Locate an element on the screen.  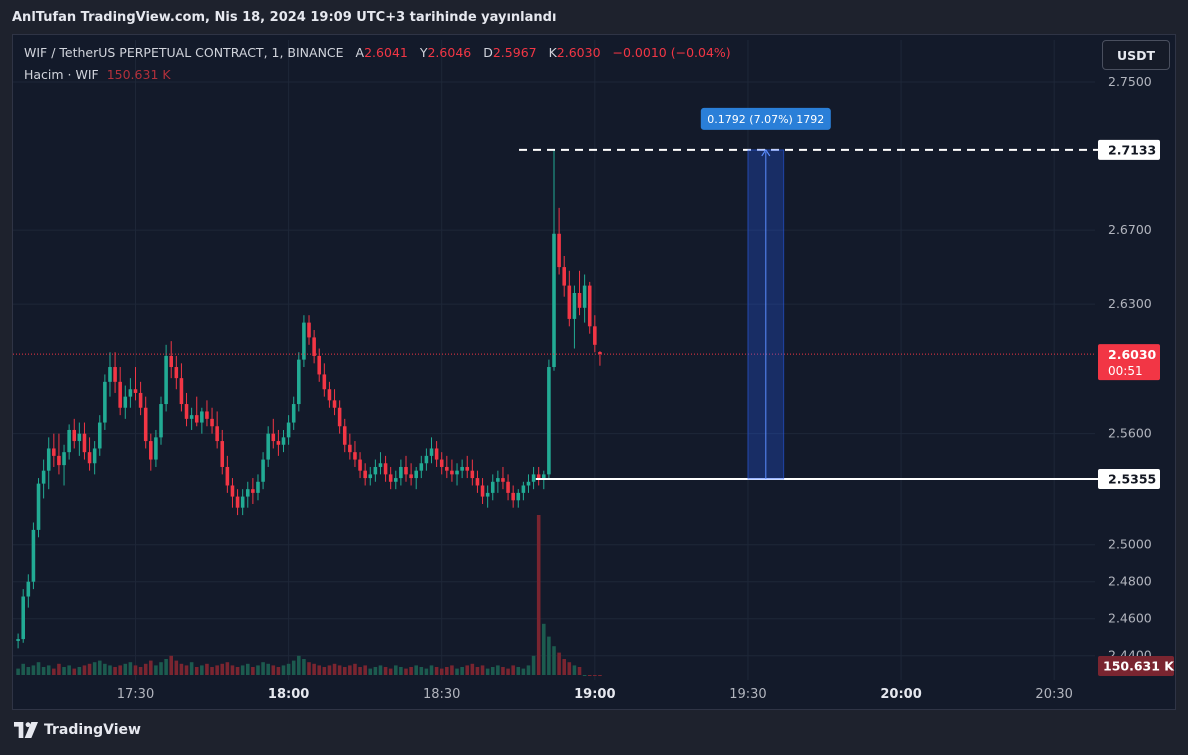
currency-button: USDT is located at coordinates (1136, 55).